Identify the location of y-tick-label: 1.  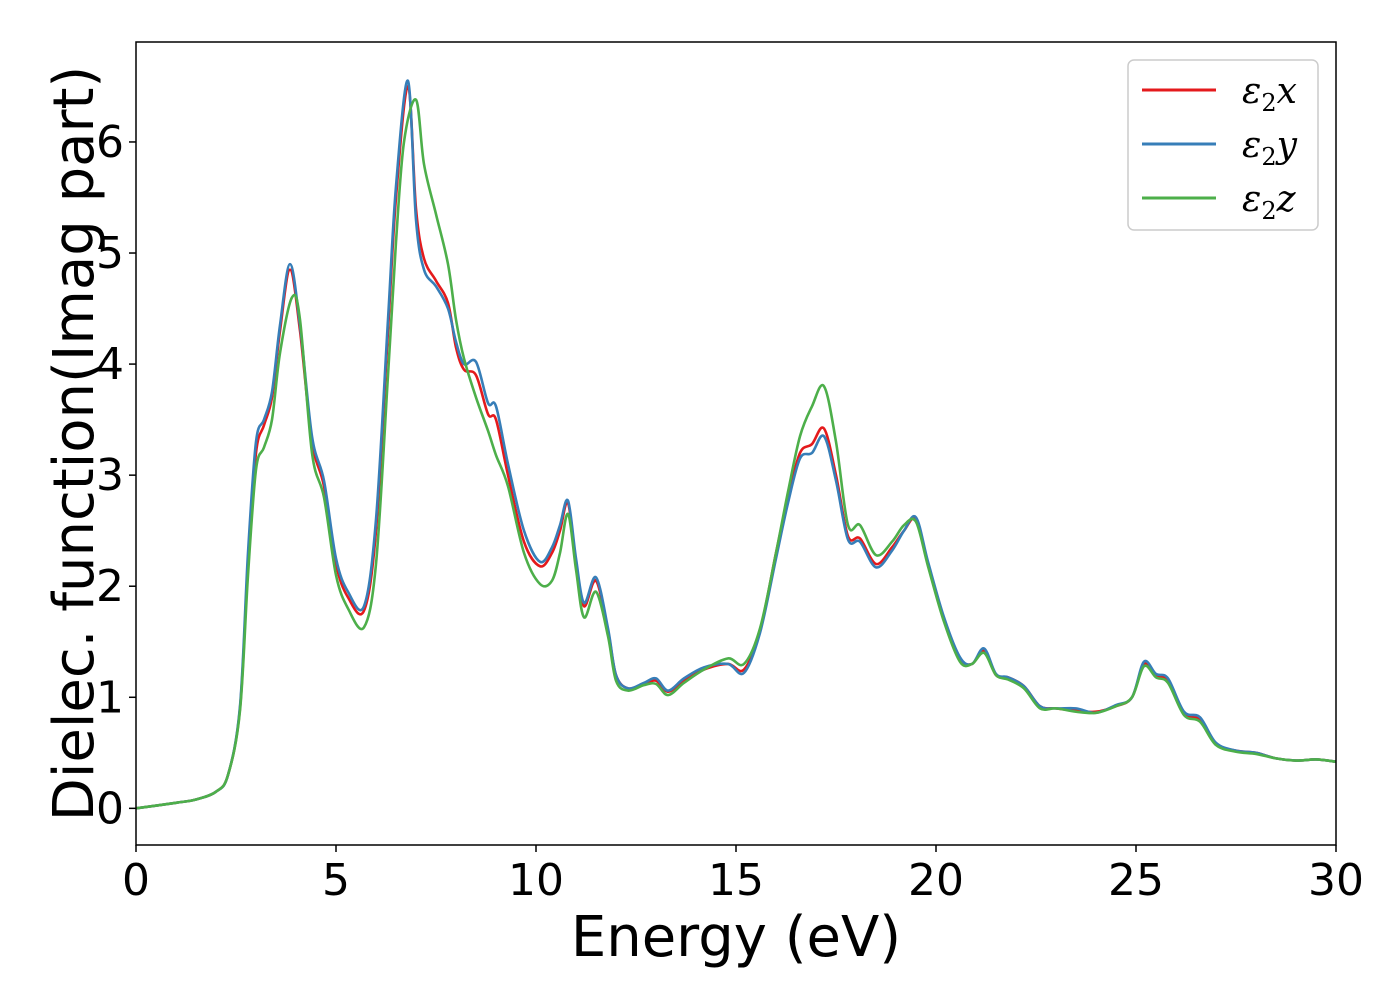
(110, 697).